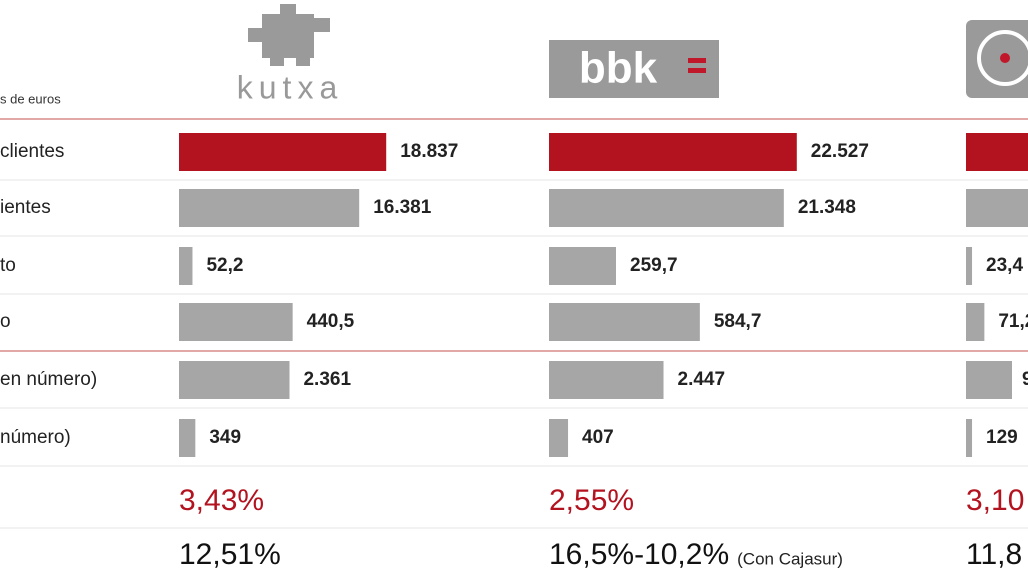 This screenshot has width=1028, height=578. I want to click on bank-logo-box, so click(997, 59).